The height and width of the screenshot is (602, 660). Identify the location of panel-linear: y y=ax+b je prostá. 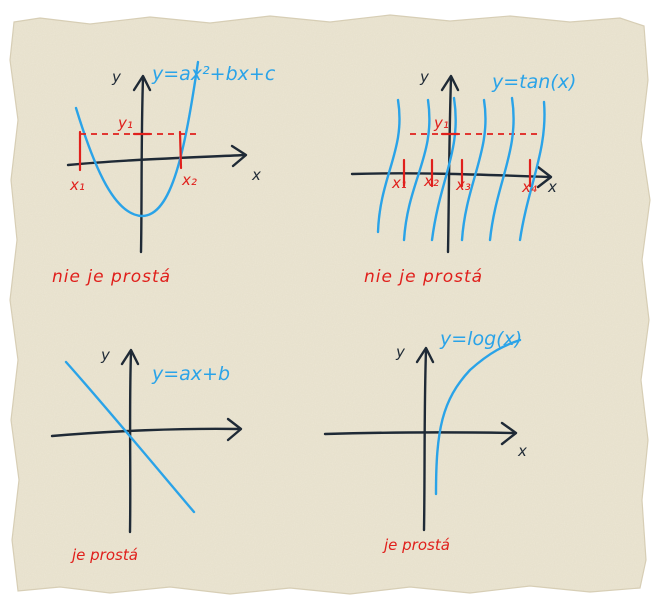
(146, 455).